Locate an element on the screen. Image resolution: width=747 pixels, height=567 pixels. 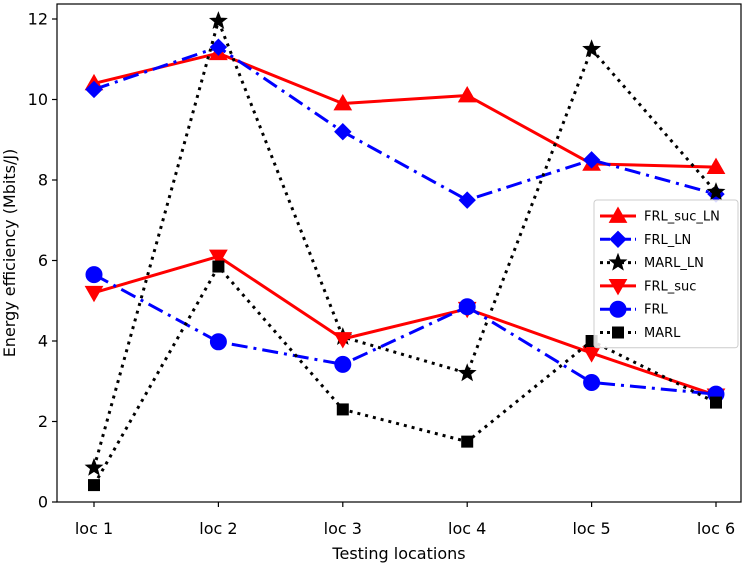
y-axis-label: Energy efficiency (Mbits/J) is located at coordinates (9, 253).